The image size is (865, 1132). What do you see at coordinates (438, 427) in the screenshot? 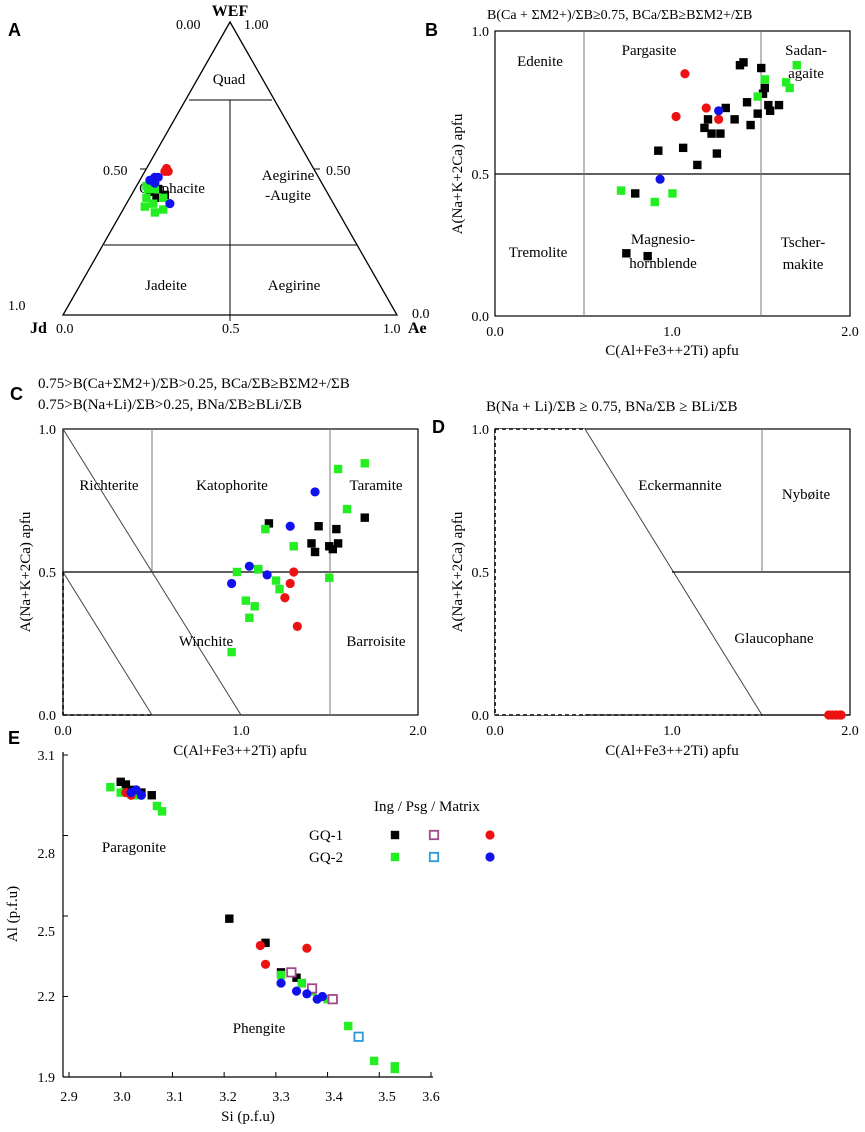
I see `panel-letter-d: D` at bounding box center [438, 427].